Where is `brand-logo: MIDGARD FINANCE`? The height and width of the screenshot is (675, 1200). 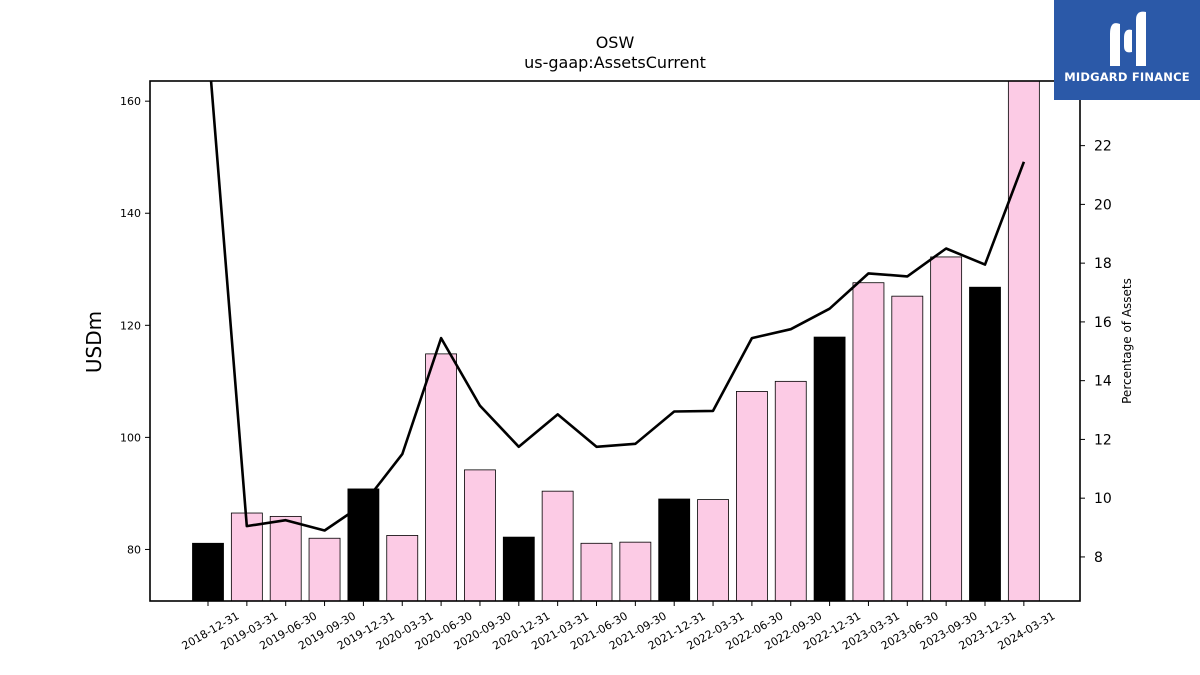
brand-logo: MIDGARD FINANCE is located at coordinates (1127, 50).